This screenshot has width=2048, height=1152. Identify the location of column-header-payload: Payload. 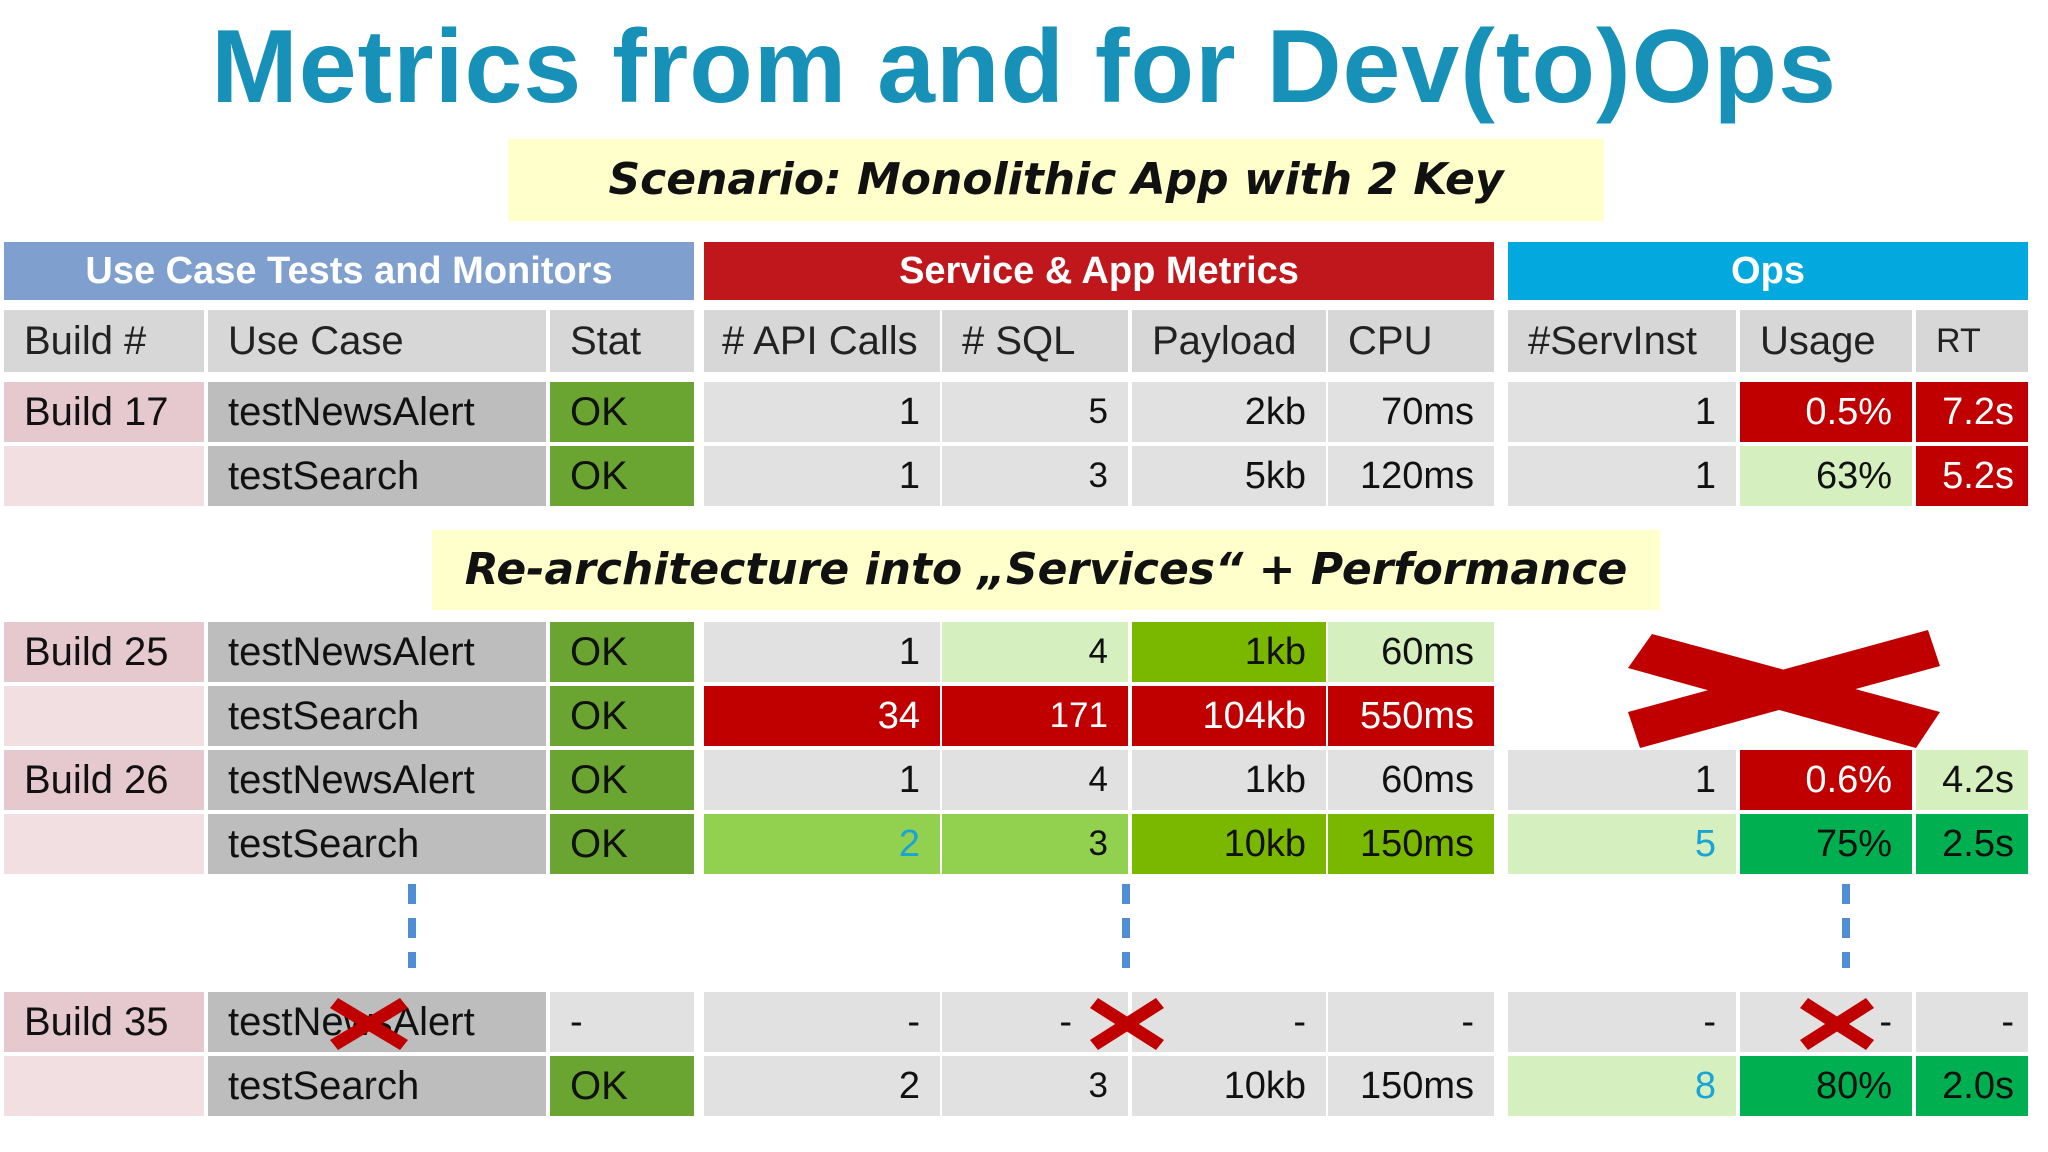
(1229, 341).